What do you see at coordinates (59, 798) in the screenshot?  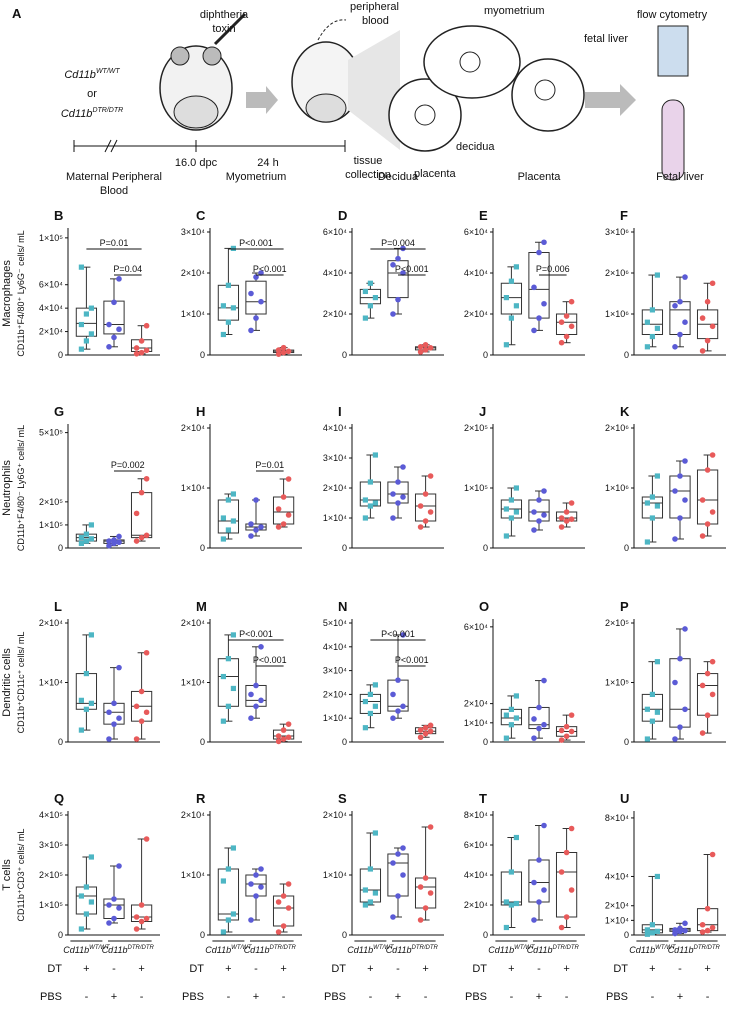 I see `panel-letter: Q` at bounding box center [59, 798].